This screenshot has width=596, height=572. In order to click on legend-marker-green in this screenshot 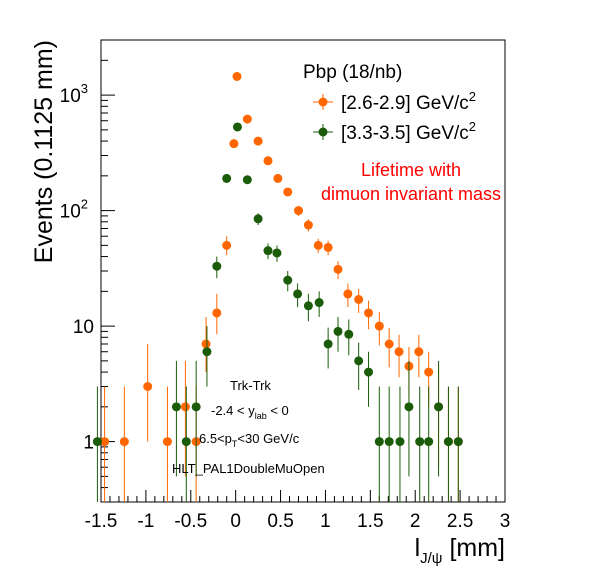, I will do `click(323, 132)`.